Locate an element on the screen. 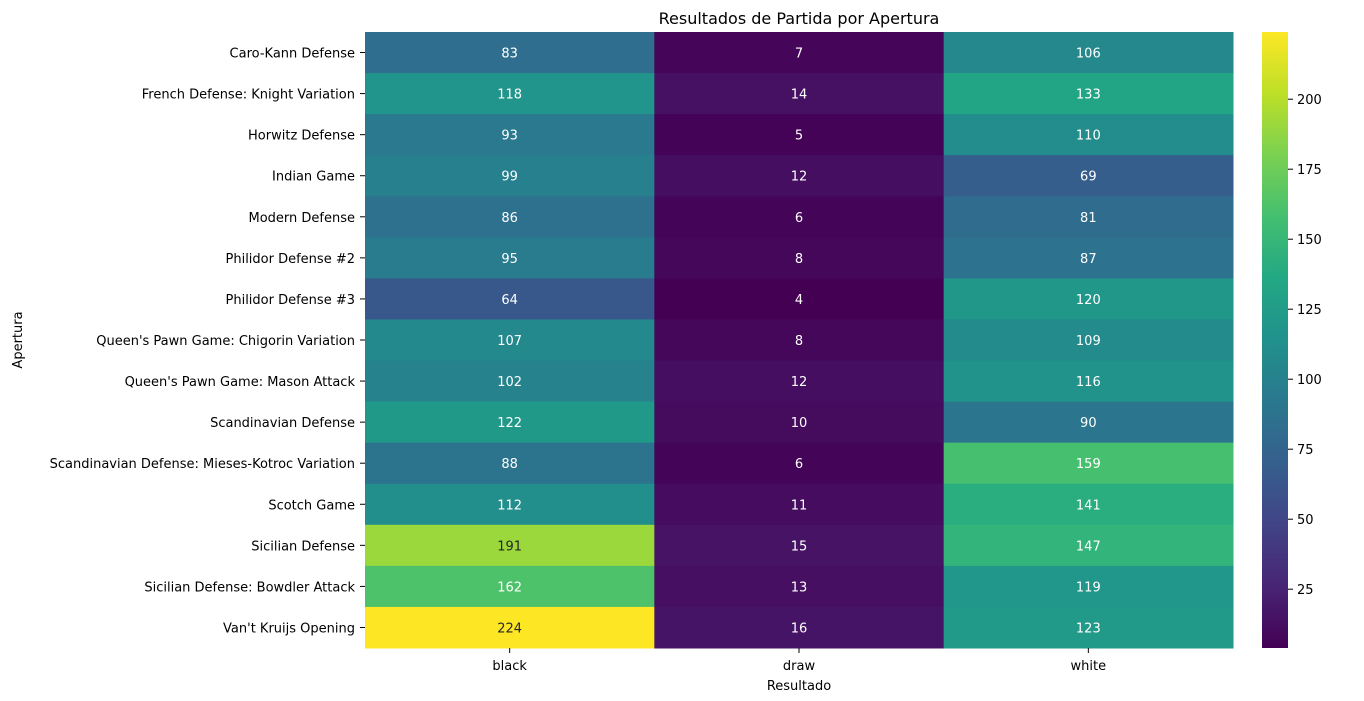 The image size is (1364, 701). cell-value-label: 120 is located at coordinates (1088, 300).